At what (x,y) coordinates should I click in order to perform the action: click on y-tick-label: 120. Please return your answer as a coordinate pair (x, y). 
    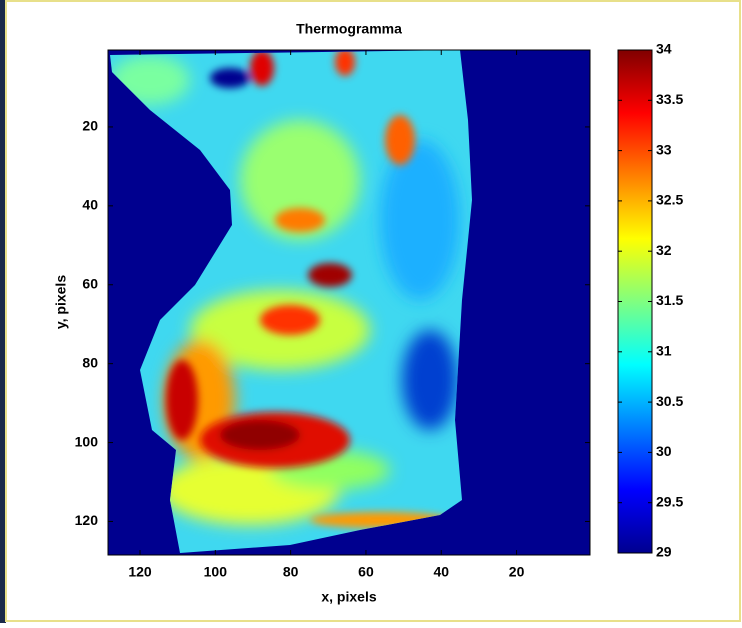
    Looking at the image, I should click on (87, 520).